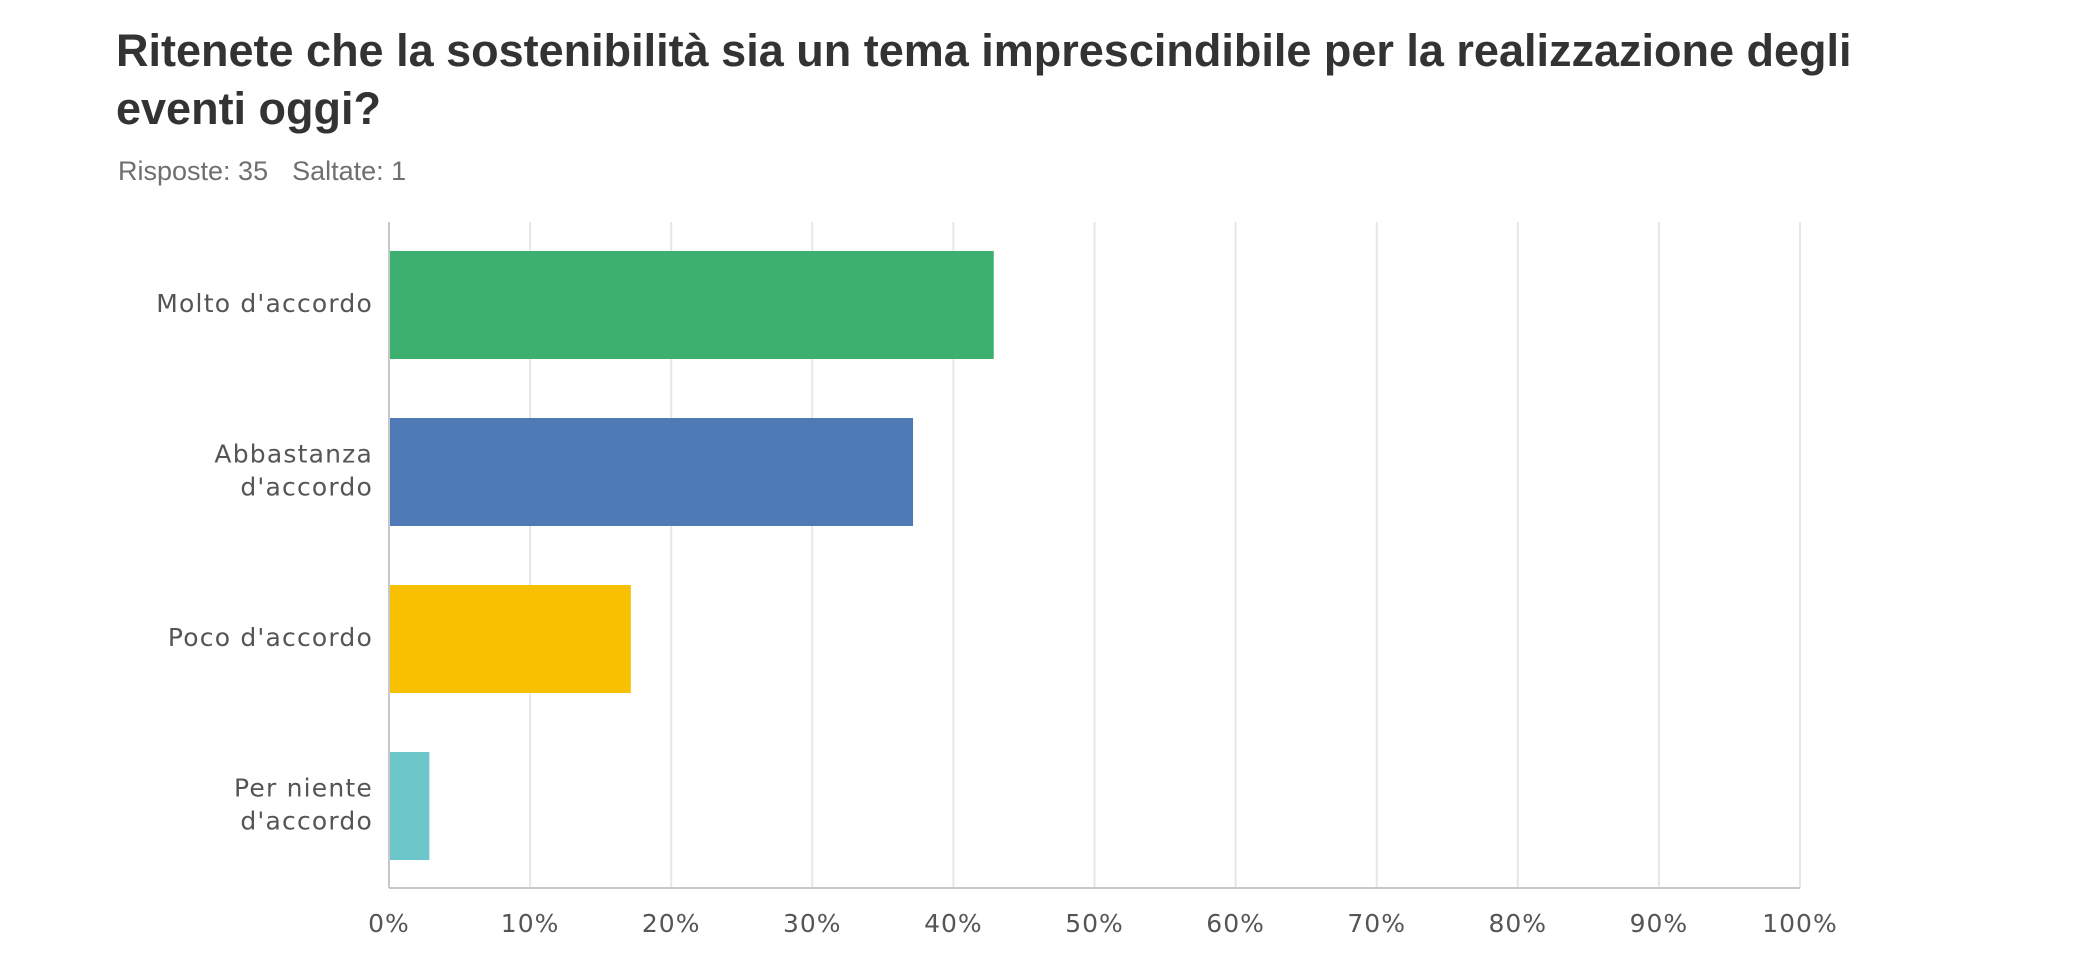  Describe the element at coordinates (530, 923) in the screenshot. I see `x-tick-label: 10%` at that location.